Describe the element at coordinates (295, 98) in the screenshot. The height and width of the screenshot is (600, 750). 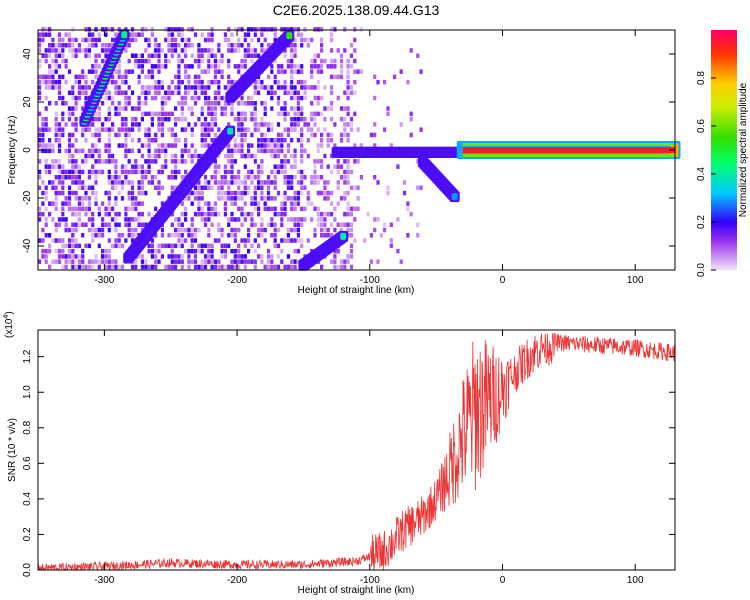
I see `heat-cell-1971` at that location.